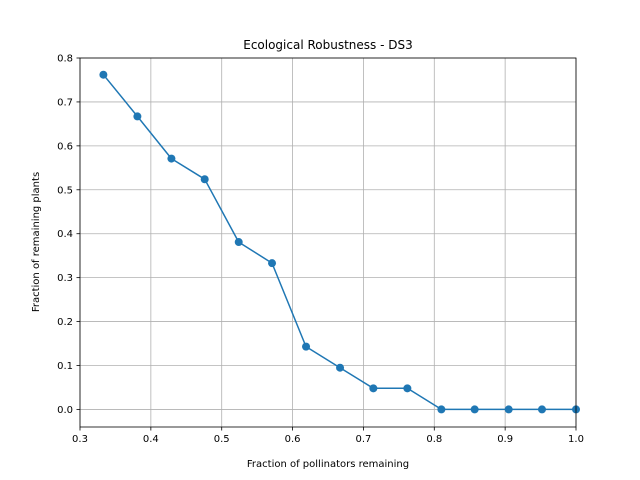  What do you see at coordinates (65, 278) in the screenshot?
I see `y-tick-label: 0.3` at bounding box center [65, 278].